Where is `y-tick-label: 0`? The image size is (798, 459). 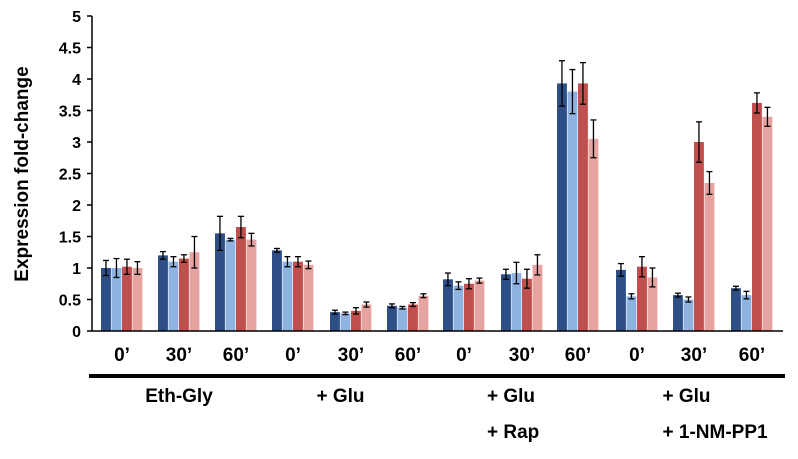
y-tick-label: 0 is located at coordinates (76, 332).